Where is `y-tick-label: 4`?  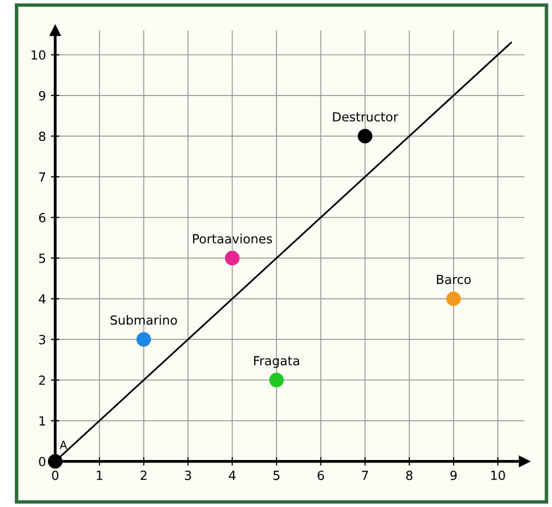 y-tick-label: 4 is located at coordinates (42, 299).